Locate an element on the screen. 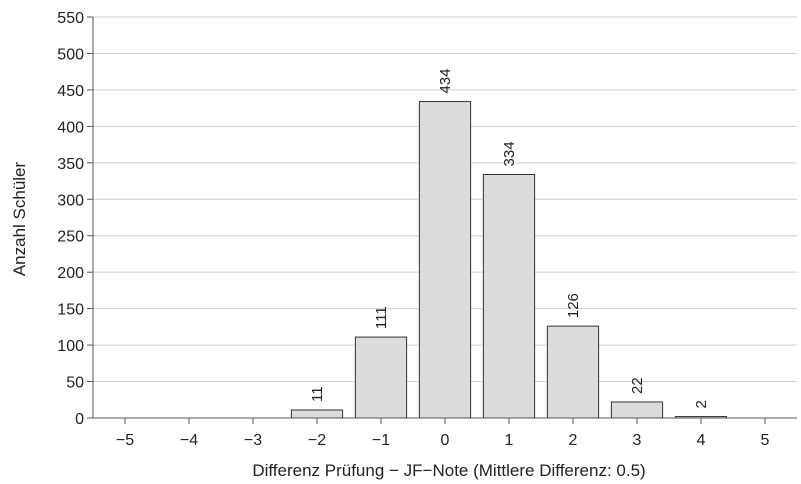  y-tick-label: 550 is located at coordinates (70, 18).